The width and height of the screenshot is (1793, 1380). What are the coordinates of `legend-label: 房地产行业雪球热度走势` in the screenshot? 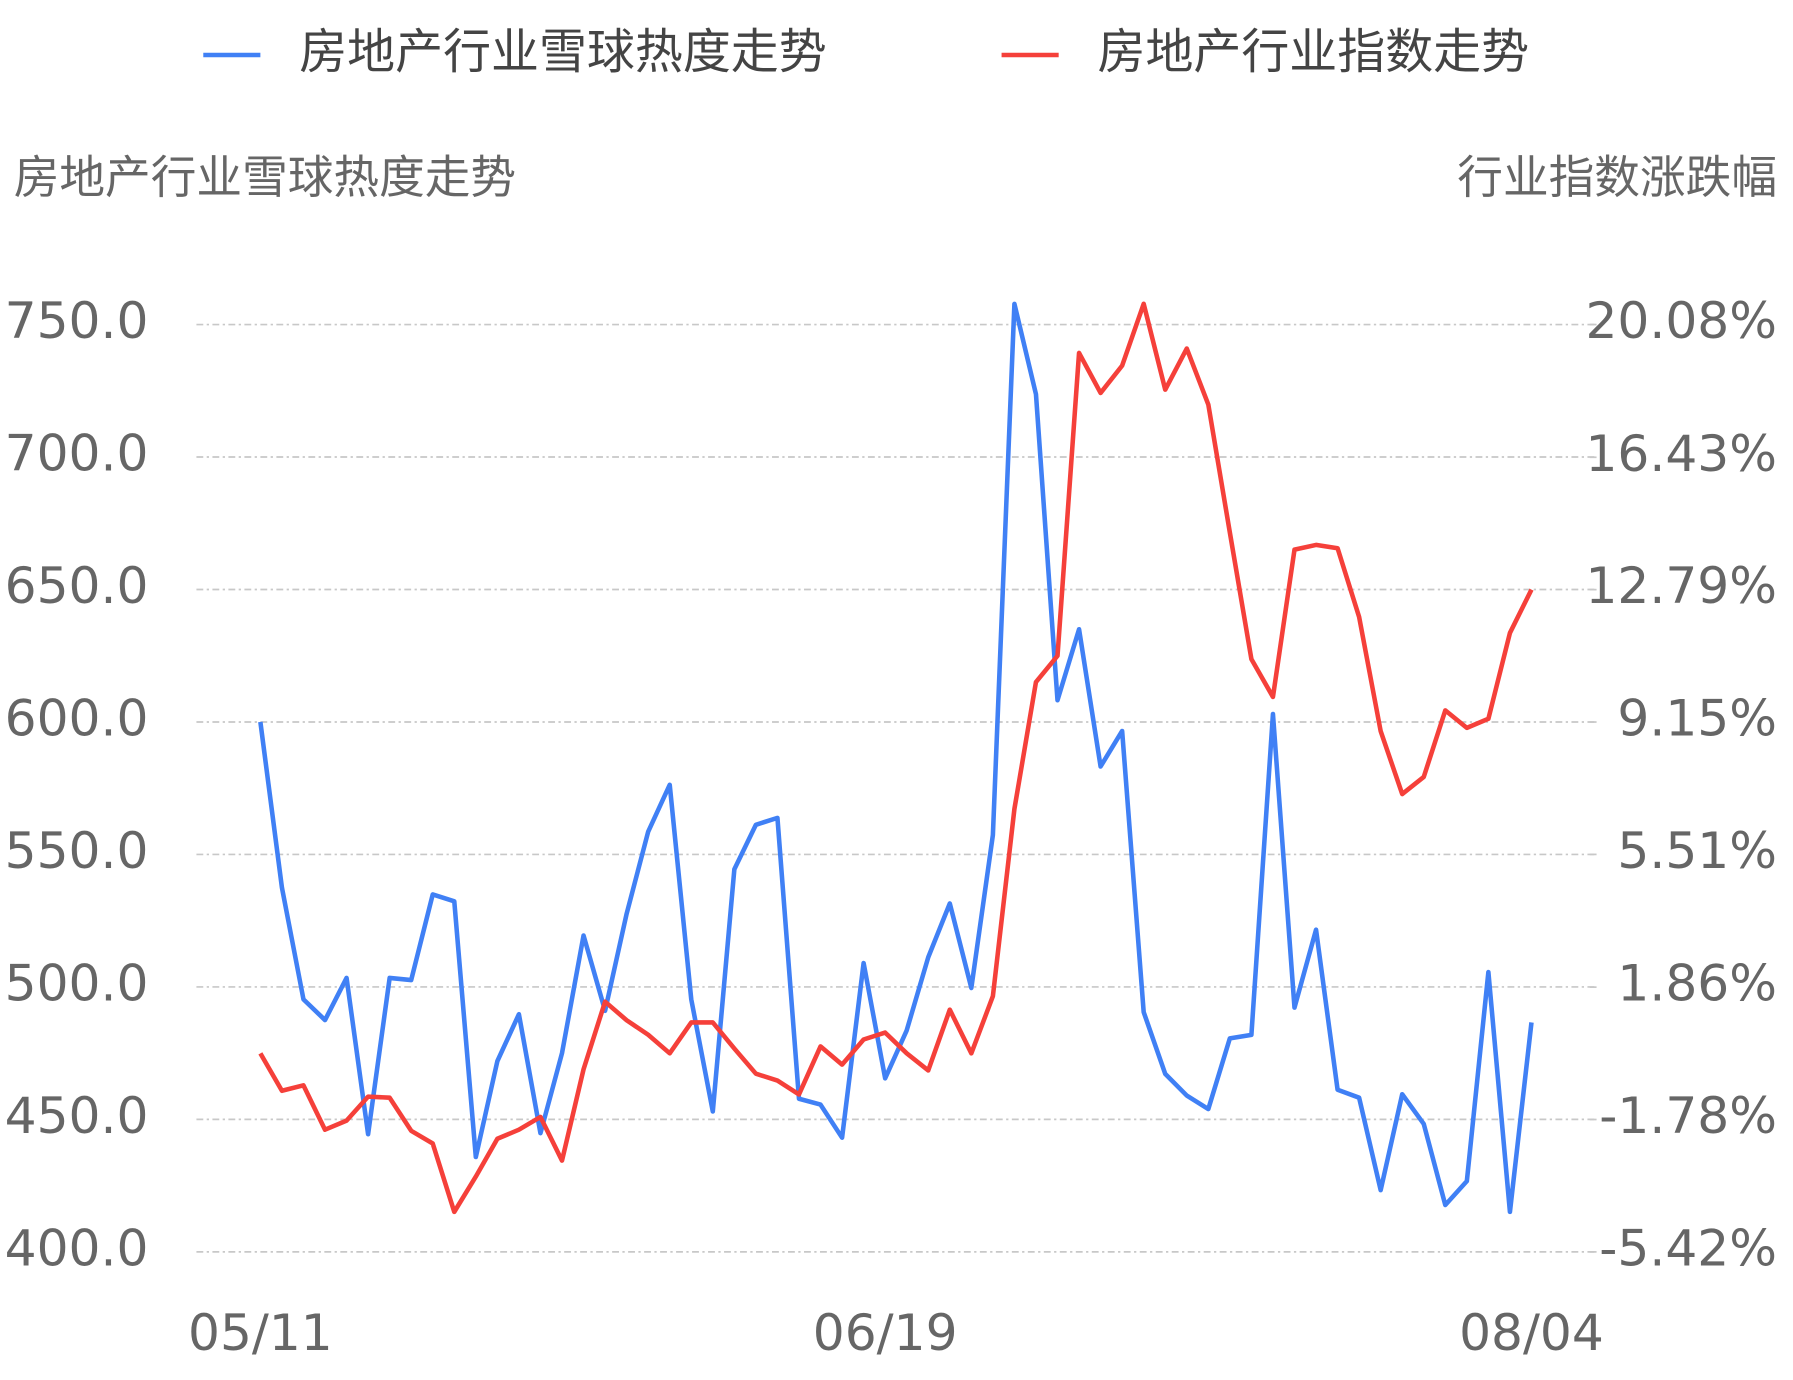 It's located at (562, 52).